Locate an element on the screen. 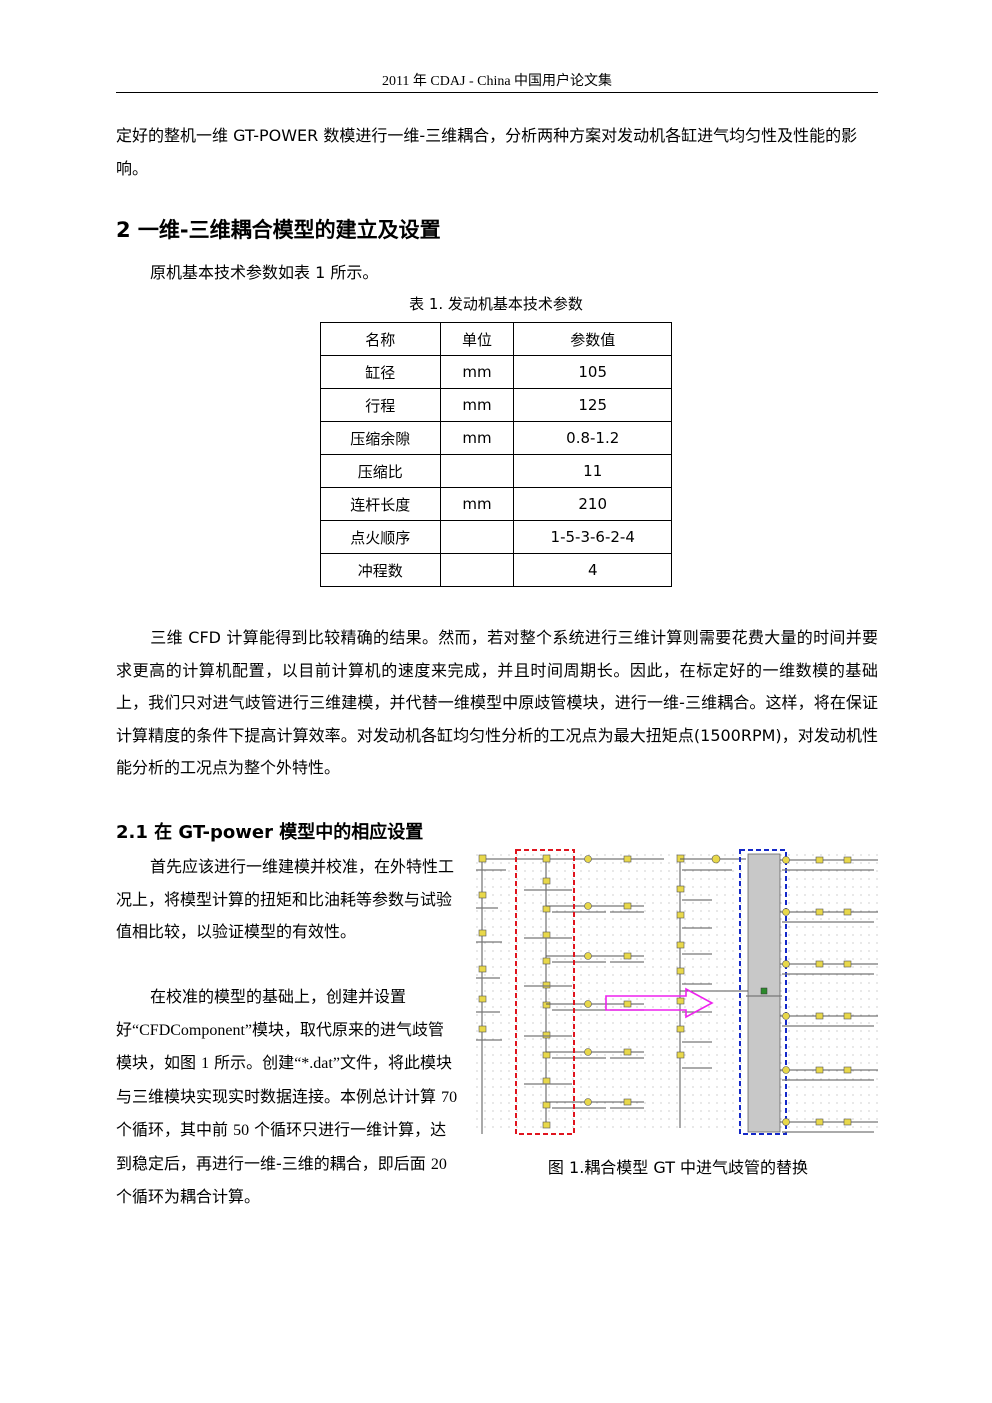 This screenshot has width=992, height=1403. param-value: 0.8-1.2 is located at coordinates (592, 438).